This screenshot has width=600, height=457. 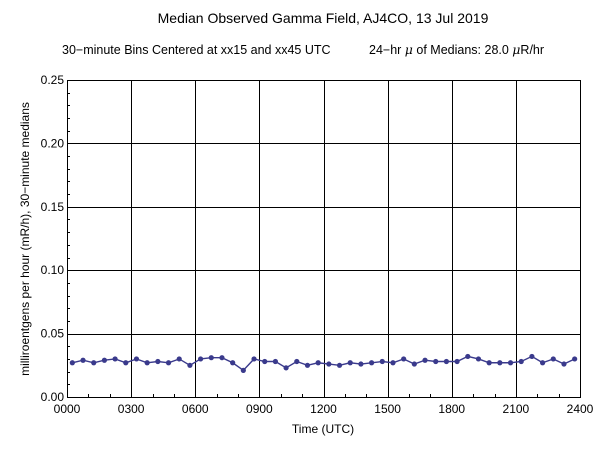 I want to click on subtitle-right-middle: of Medians: 28.0, so click(x=462, y=50).